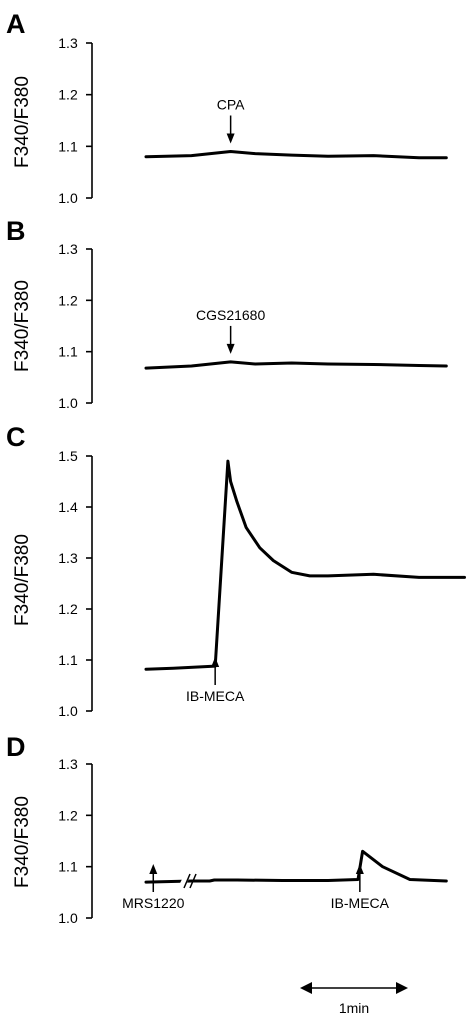  What do you see at coordinates (68, 558) in the screenshot?
I see `y-tick-label-c-3: 1.3` at bounding box center [68, 558].